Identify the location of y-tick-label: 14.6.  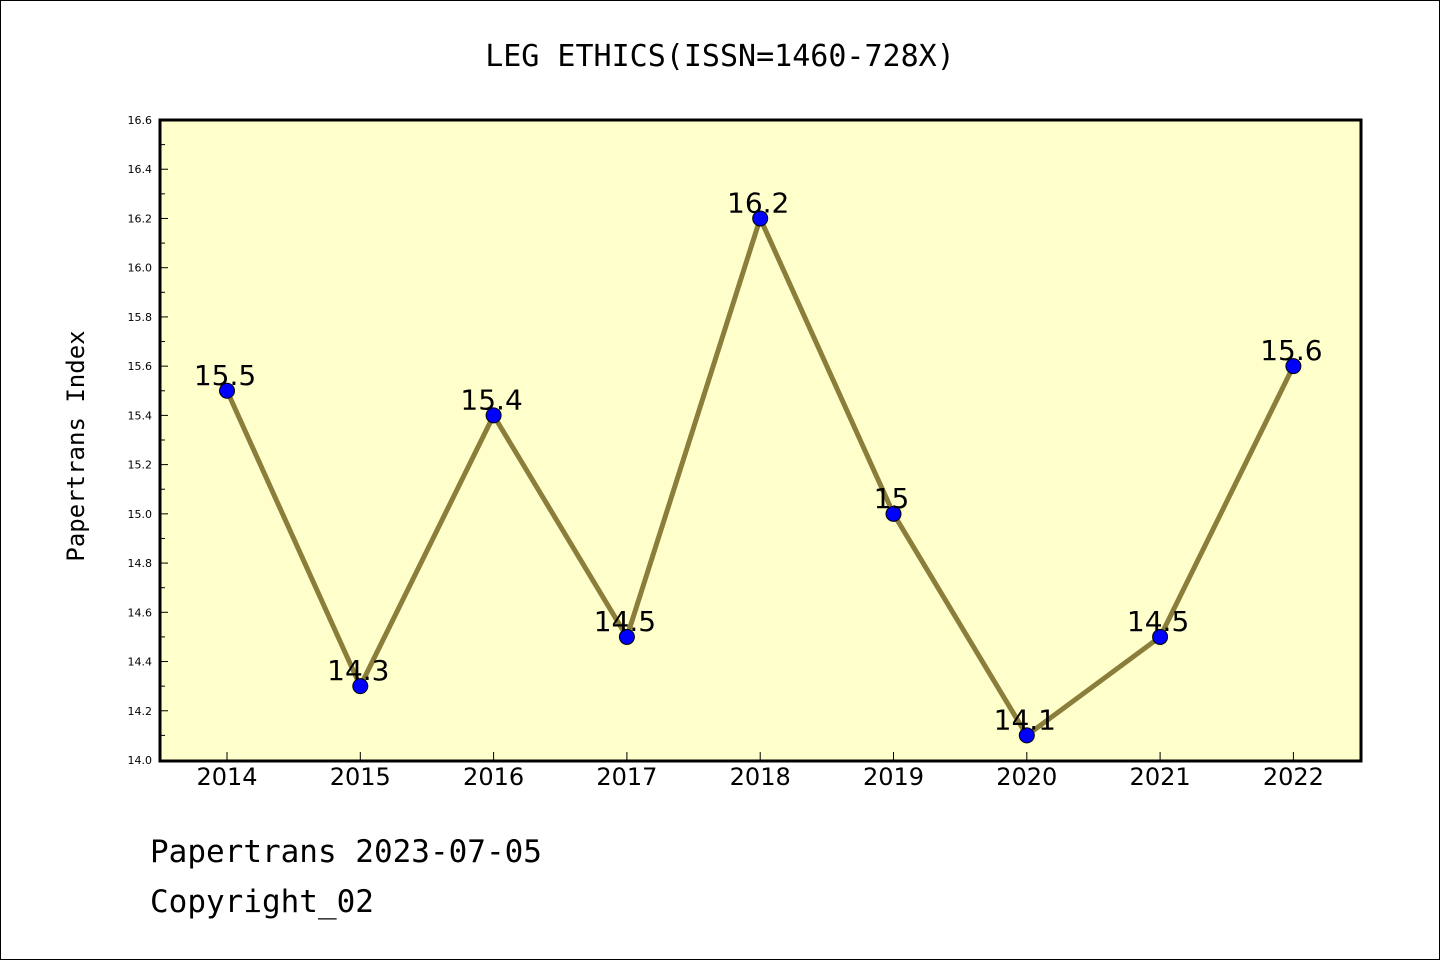
(140, 612).